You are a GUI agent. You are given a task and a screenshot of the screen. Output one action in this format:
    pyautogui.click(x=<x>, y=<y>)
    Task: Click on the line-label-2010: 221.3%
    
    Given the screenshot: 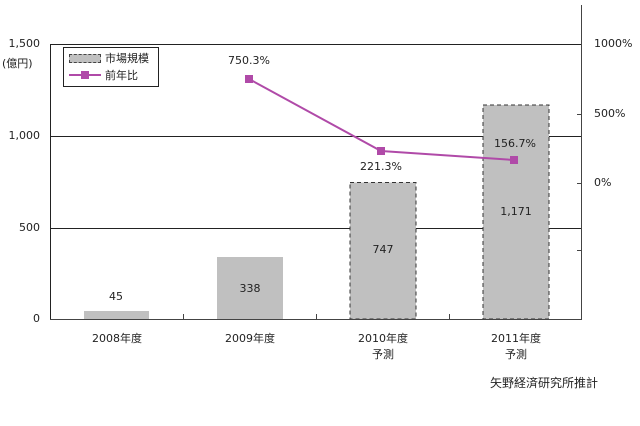 What is the action you would take?
    pyautogui.click(x=381, y=166)
    